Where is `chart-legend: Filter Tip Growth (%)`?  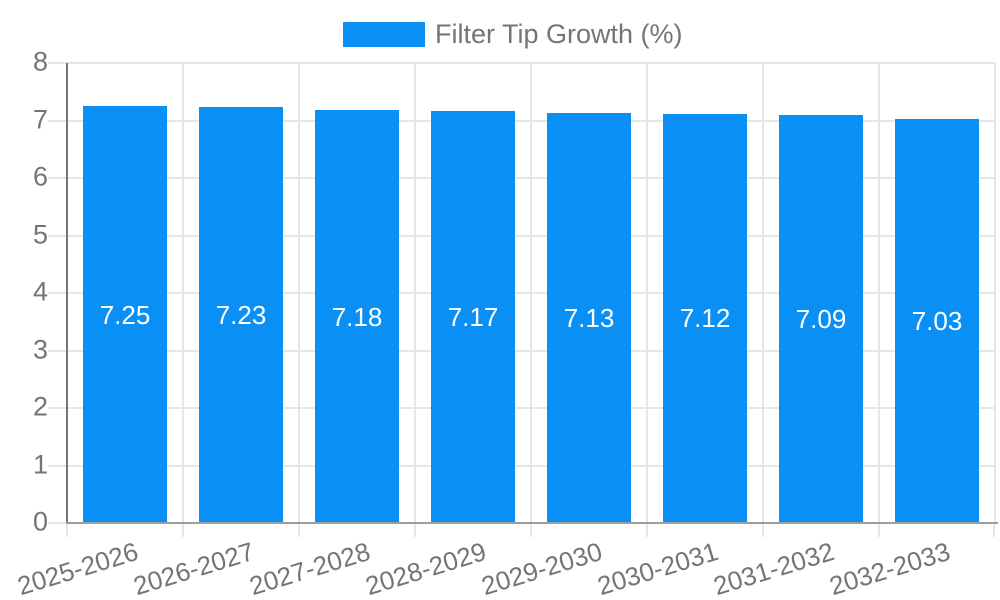 chart-legend: Filter Tip Growth (%) is located at coordinates (513, 34).